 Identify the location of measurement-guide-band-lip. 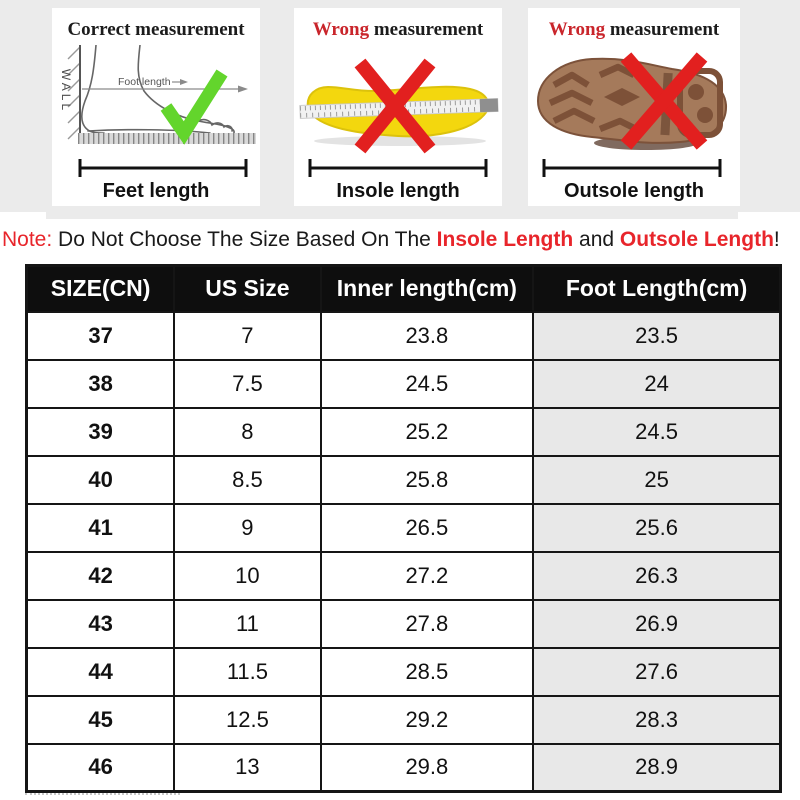
(392, 215).